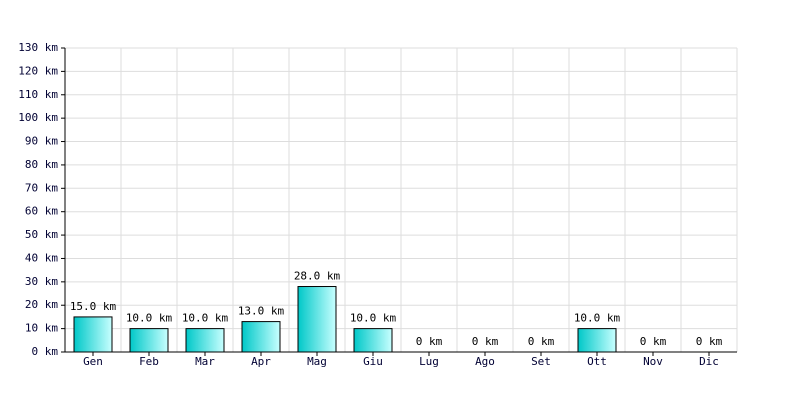  Describe the element at coordinates (38, 117) in the screenshot. I see `y-tick-label: 100 km` at that location.